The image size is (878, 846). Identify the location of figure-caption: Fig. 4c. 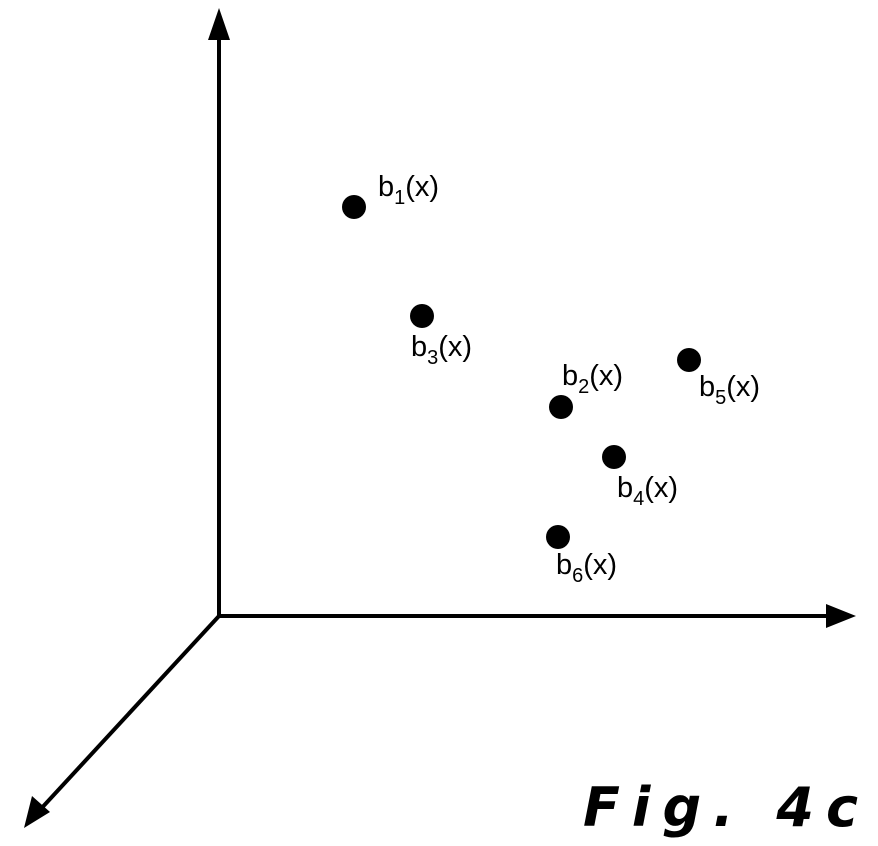
(726, 807).